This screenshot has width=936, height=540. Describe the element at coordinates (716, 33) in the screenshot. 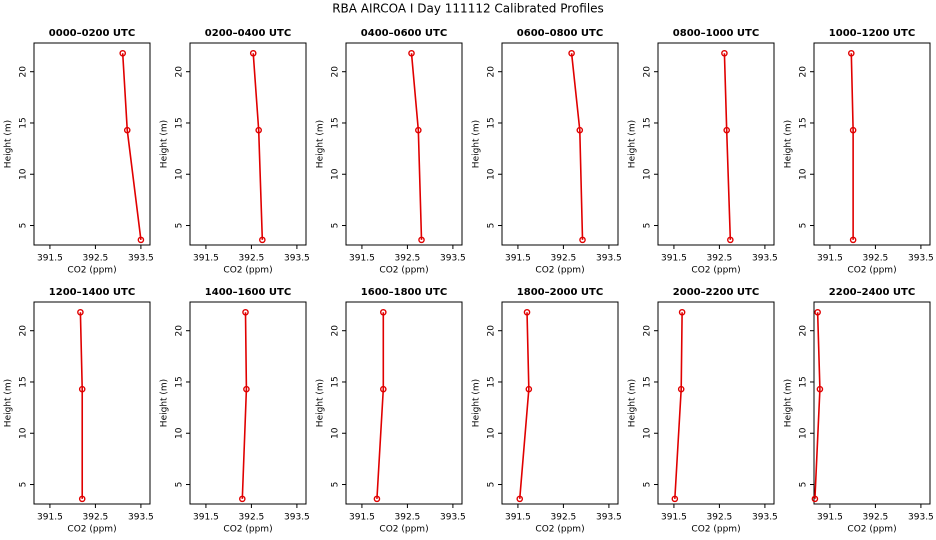

I see `panel-title: 0800–1000 UTC` at that location.